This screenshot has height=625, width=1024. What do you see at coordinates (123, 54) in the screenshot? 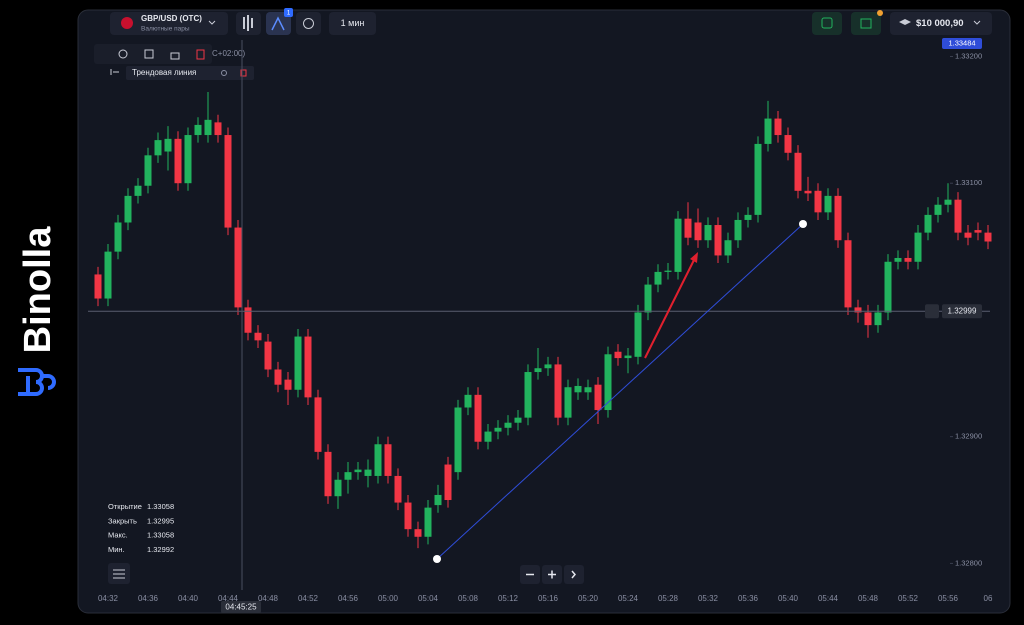
I see `settings-icon` at bounding box center [123, 54].